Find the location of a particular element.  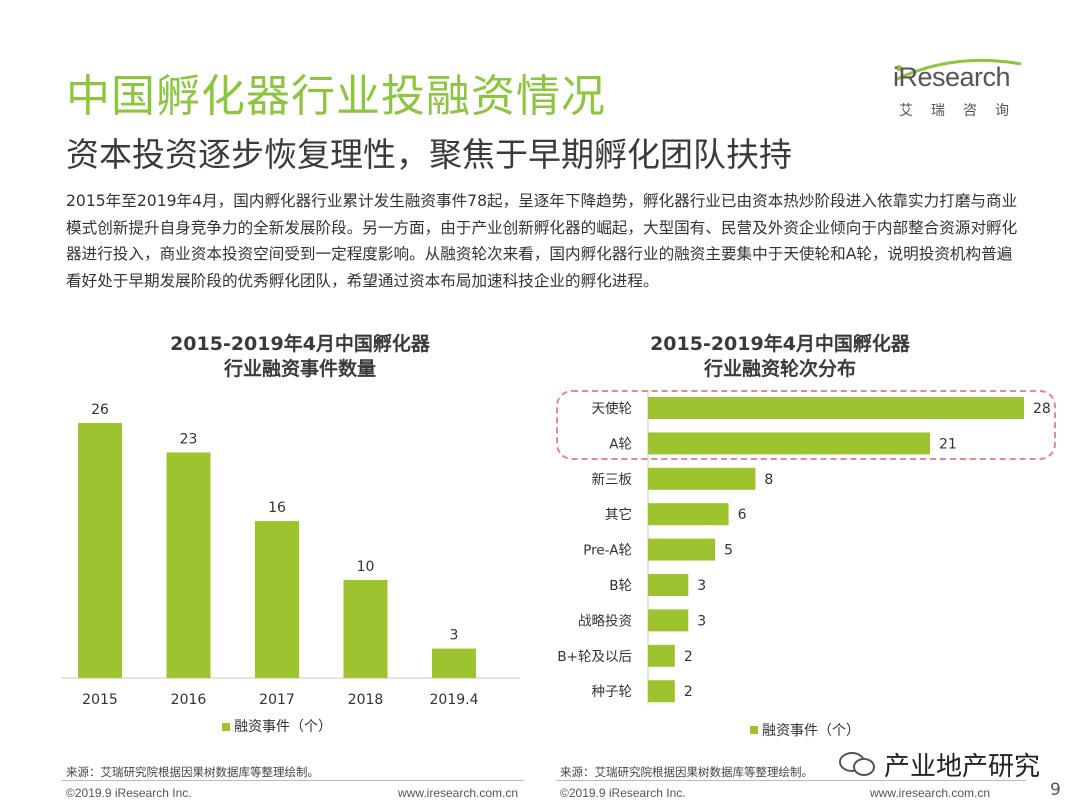

right-legend-swatch is located at coordinates (754, 730).